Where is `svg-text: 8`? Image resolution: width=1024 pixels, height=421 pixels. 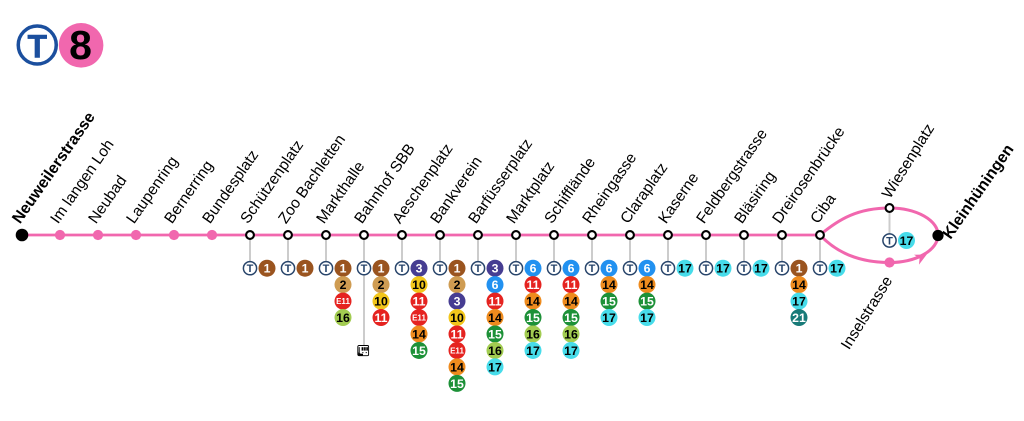
svg-text: 8 is located at coordinates (80, 45).